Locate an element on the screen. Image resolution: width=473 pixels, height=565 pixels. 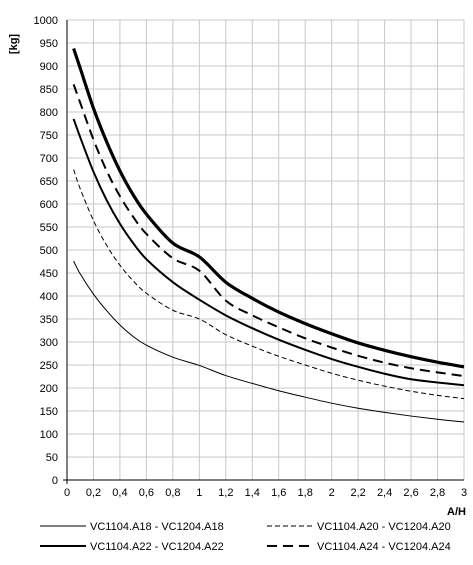
x-tick-label: 0,6 is located at coordinates (146, 493).